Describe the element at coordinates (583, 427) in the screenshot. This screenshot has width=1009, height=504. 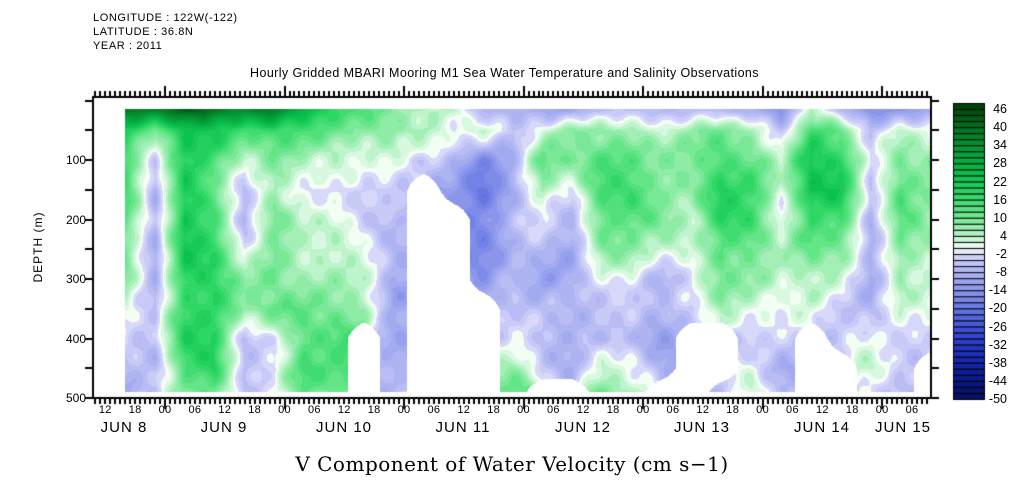
I see `date-tick-label: JUN 12` at that location.